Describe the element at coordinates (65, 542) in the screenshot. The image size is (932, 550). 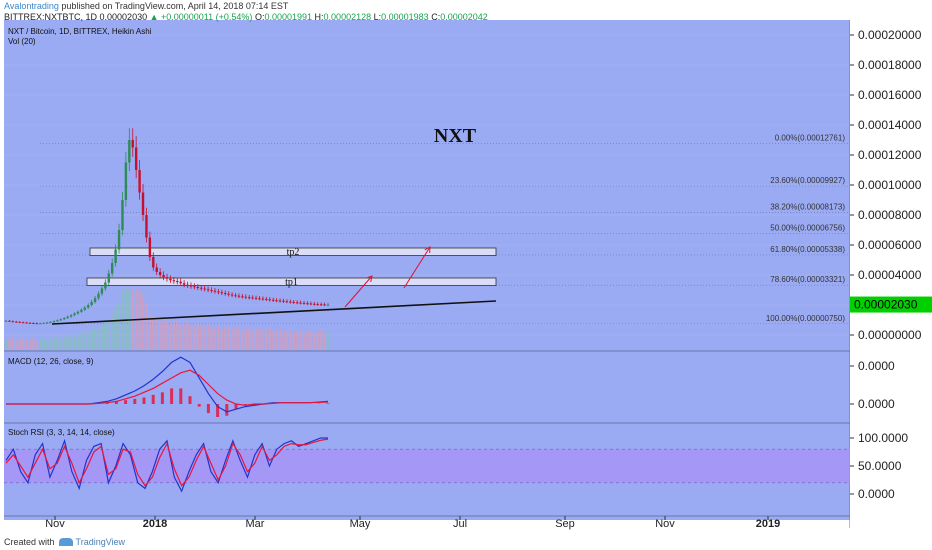
I see `tradingview-cloud-icon` at that location.